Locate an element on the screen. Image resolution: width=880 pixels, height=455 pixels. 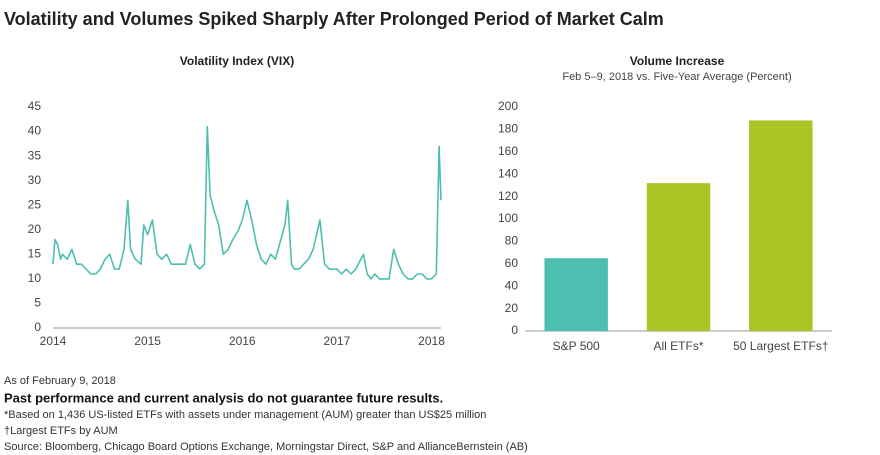
x-tick-label: S&P 500 is located at coordinates (576, 346).